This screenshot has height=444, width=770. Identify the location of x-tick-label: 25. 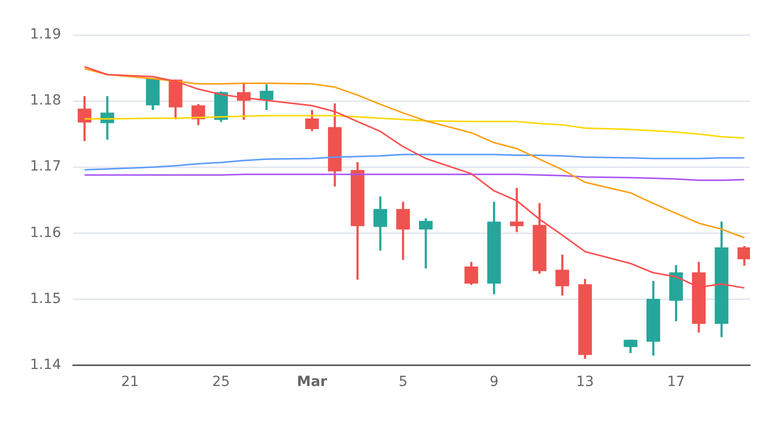
(221, 382).